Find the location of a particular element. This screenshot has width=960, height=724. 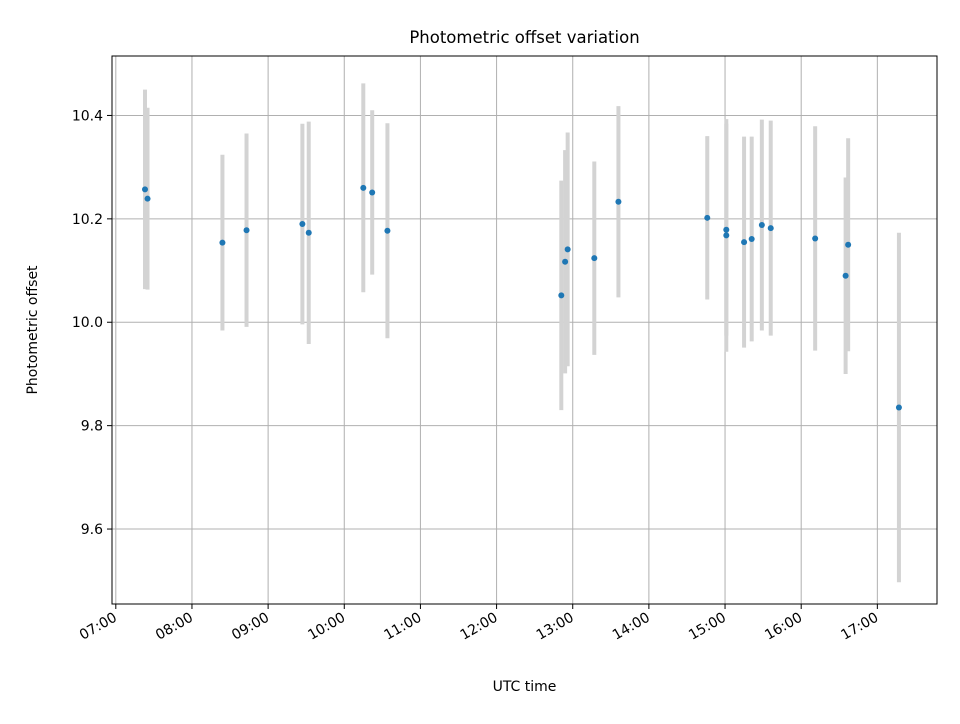

x-tick-label: 13:00 is located at coordinates (555, 627).